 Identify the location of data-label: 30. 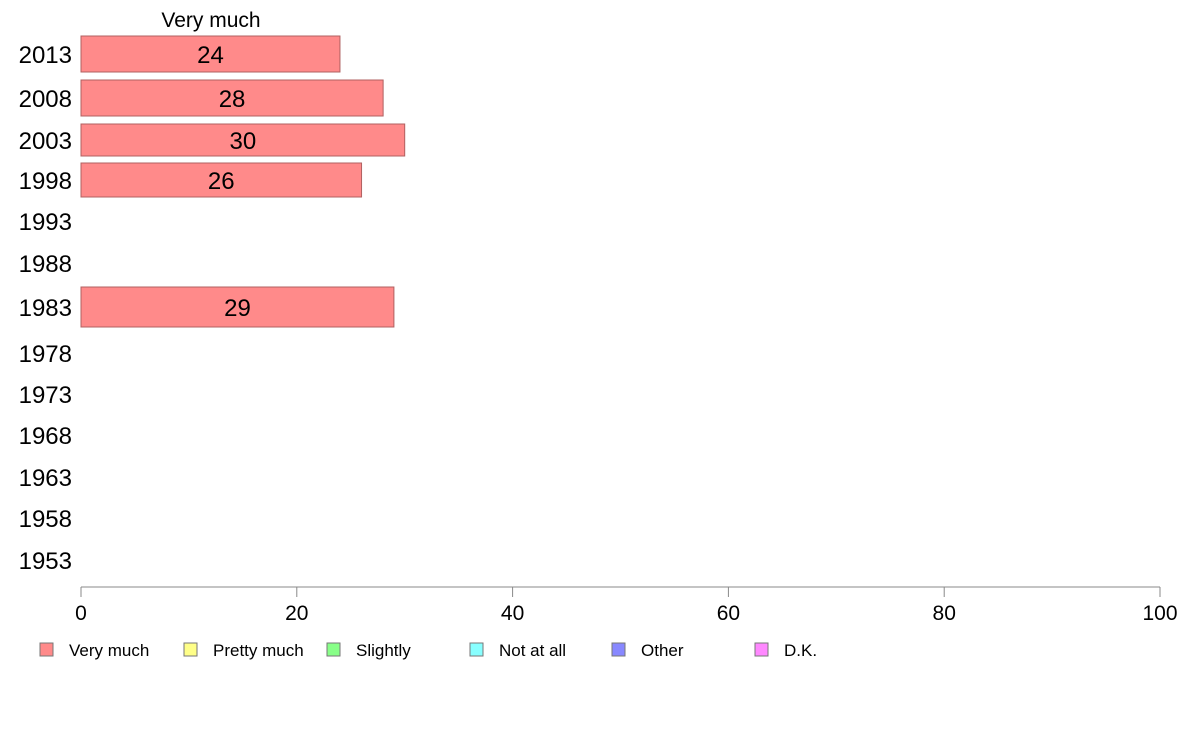
(242, 141).